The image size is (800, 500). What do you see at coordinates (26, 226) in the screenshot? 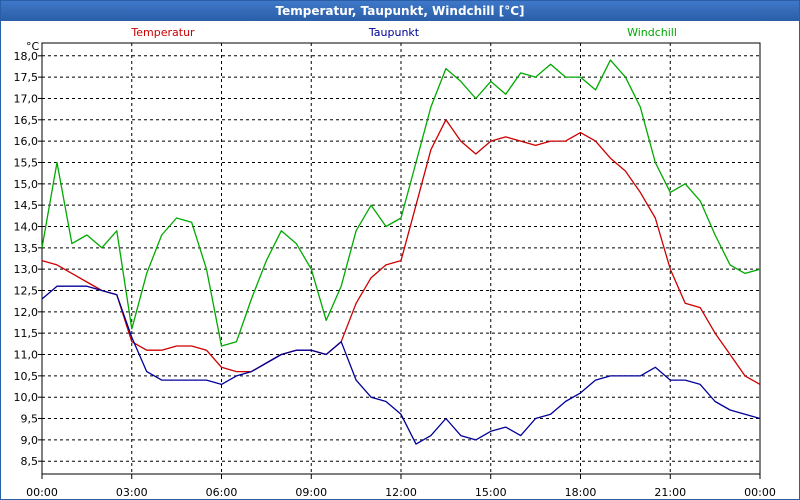
I see `y-tick-label: 14,0` at bounding box center [26, 226].